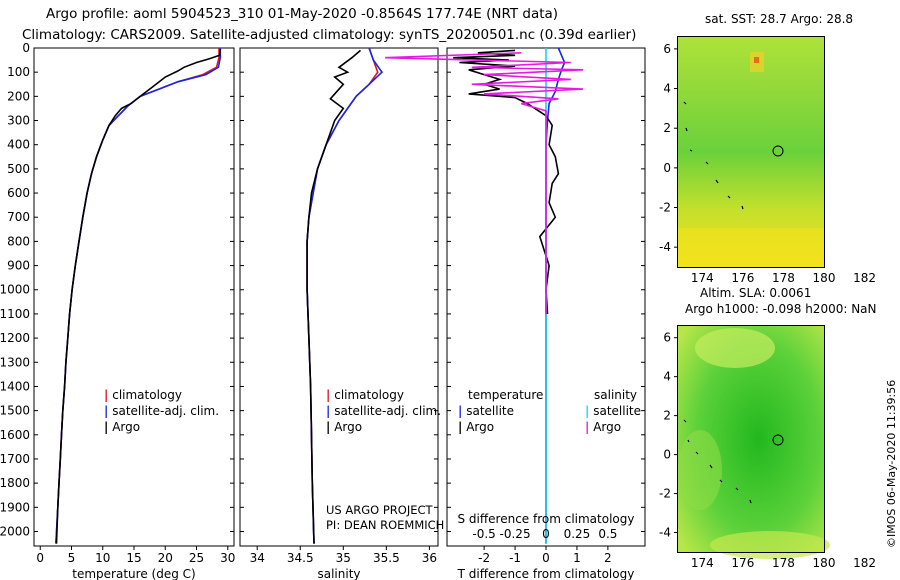  Describe the element at coordinates (480, 427) in the screenshot. I see `legend-t-argo: Argo` at that location.